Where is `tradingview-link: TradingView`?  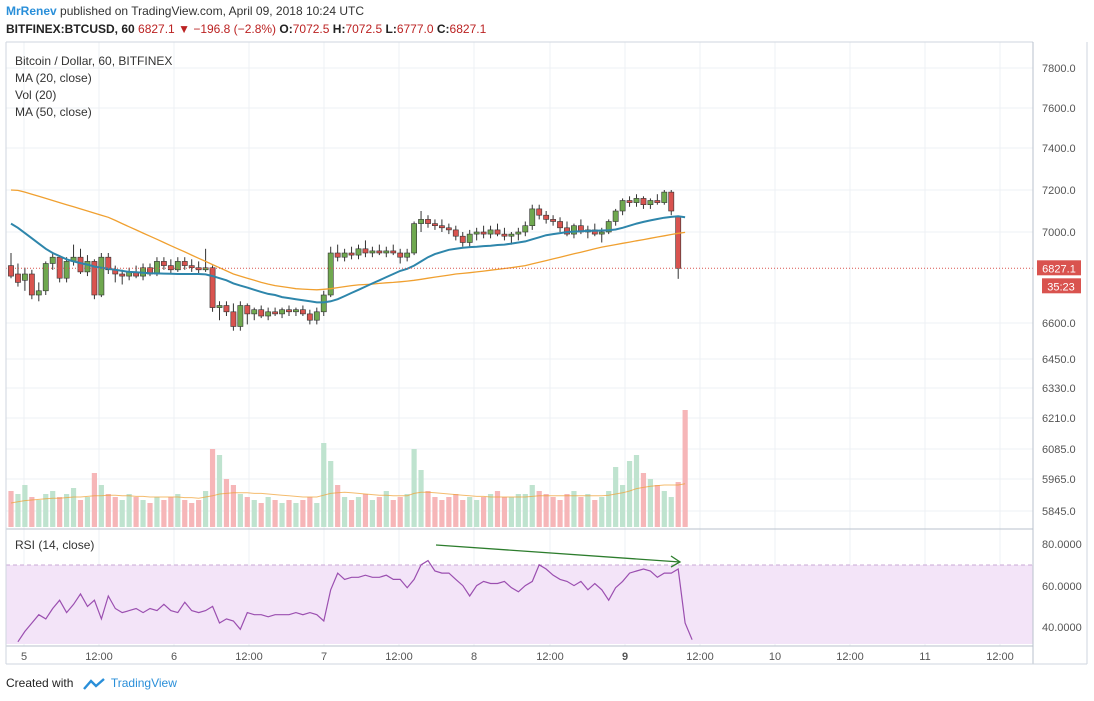
tradingview-link: TradingView is located at coordinates (143, 683).